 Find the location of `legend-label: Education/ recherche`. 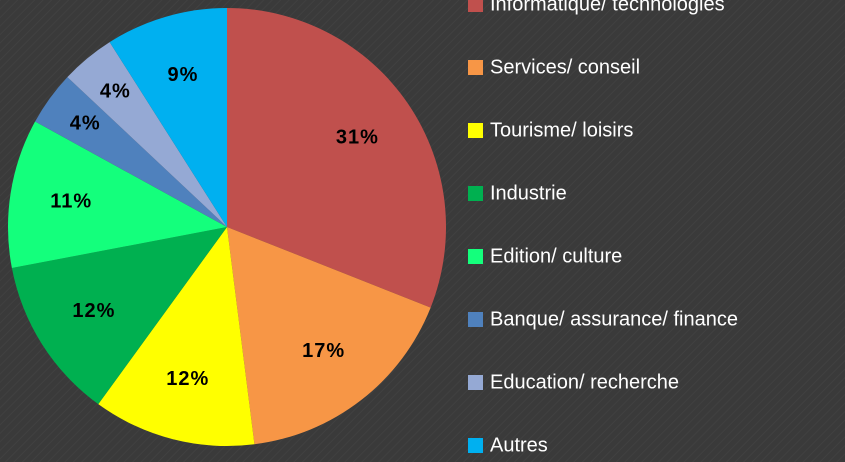

legend-label: Education/ recherche is located at coordinates (584, 382).